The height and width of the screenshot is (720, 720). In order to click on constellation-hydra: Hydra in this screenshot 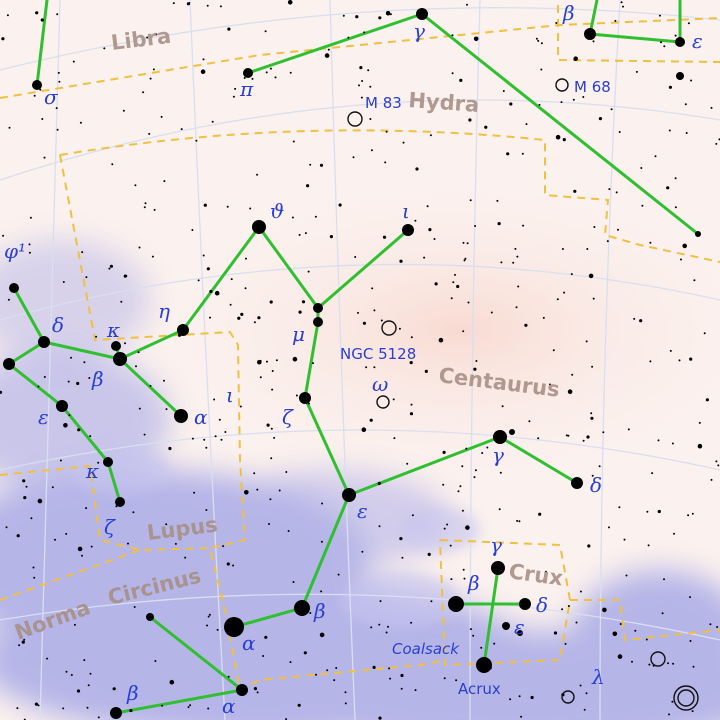, I will do `click(444, 102)`.